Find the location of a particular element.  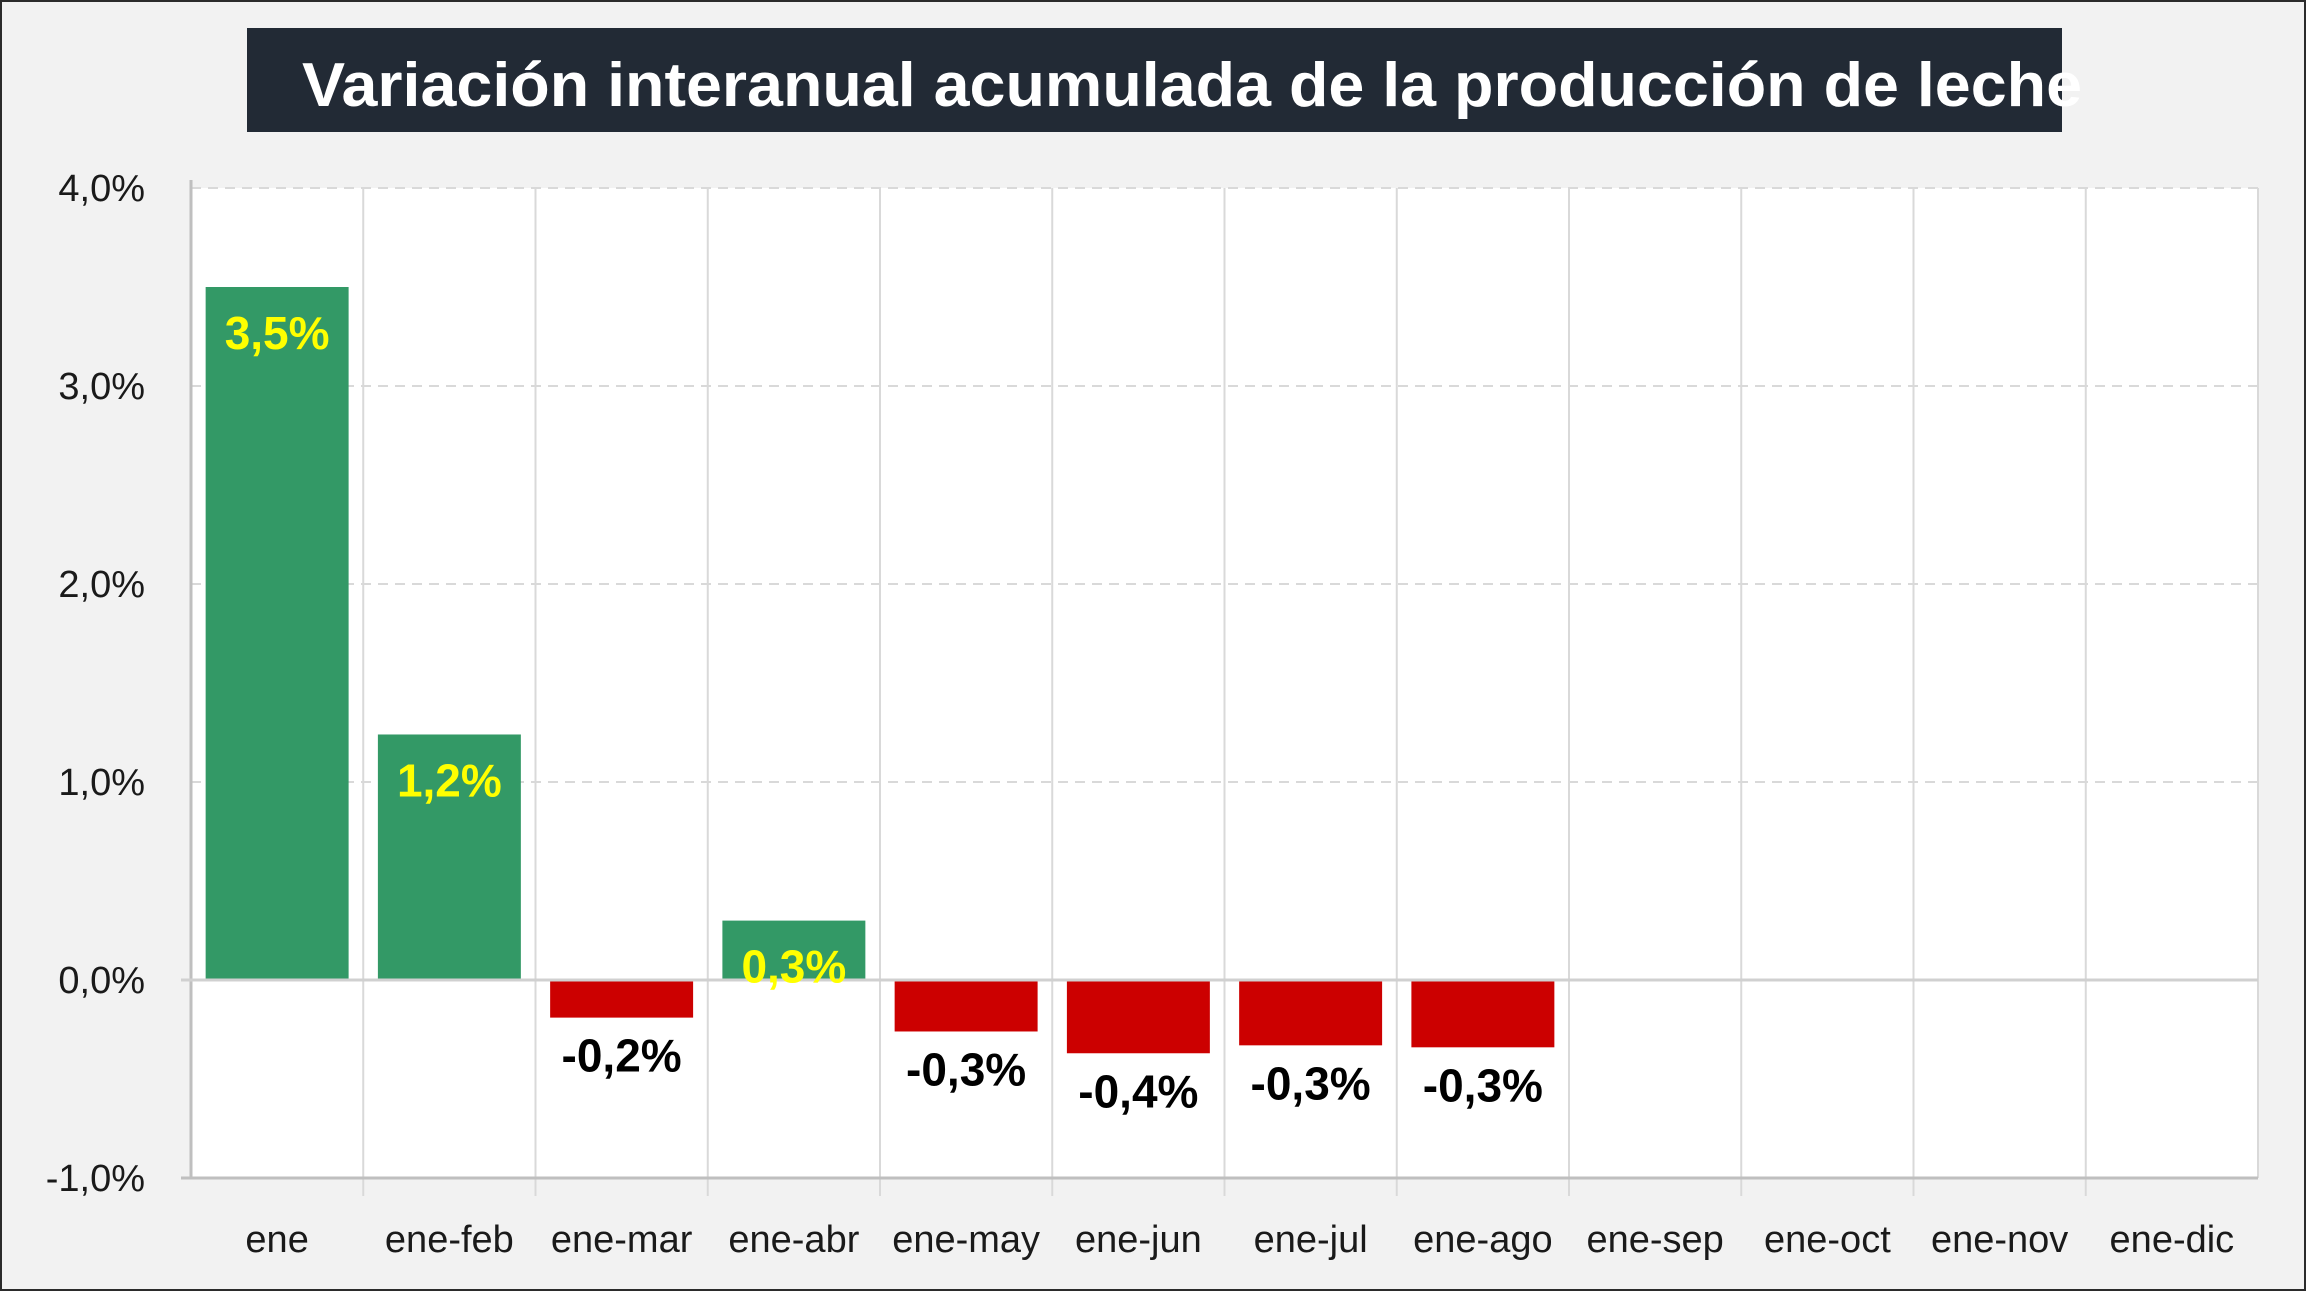

category-label: ene-jun is located at coordinates (1138, 1240).